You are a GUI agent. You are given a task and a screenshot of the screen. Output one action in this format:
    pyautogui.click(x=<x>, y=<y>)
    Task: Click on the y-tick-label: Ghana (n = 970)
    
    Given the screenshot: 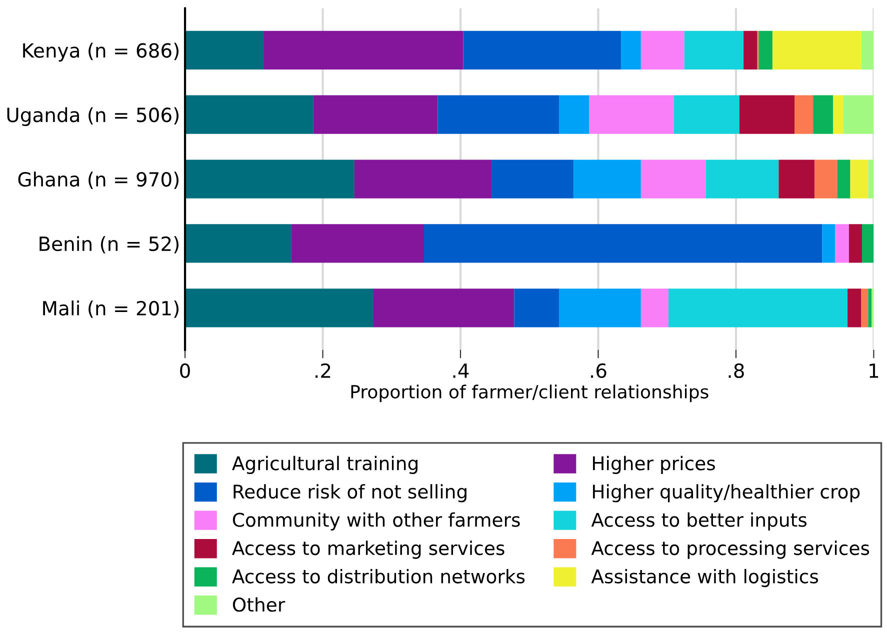 What is the action you would take?
    pyautogui.click(x=98, y=180)
    